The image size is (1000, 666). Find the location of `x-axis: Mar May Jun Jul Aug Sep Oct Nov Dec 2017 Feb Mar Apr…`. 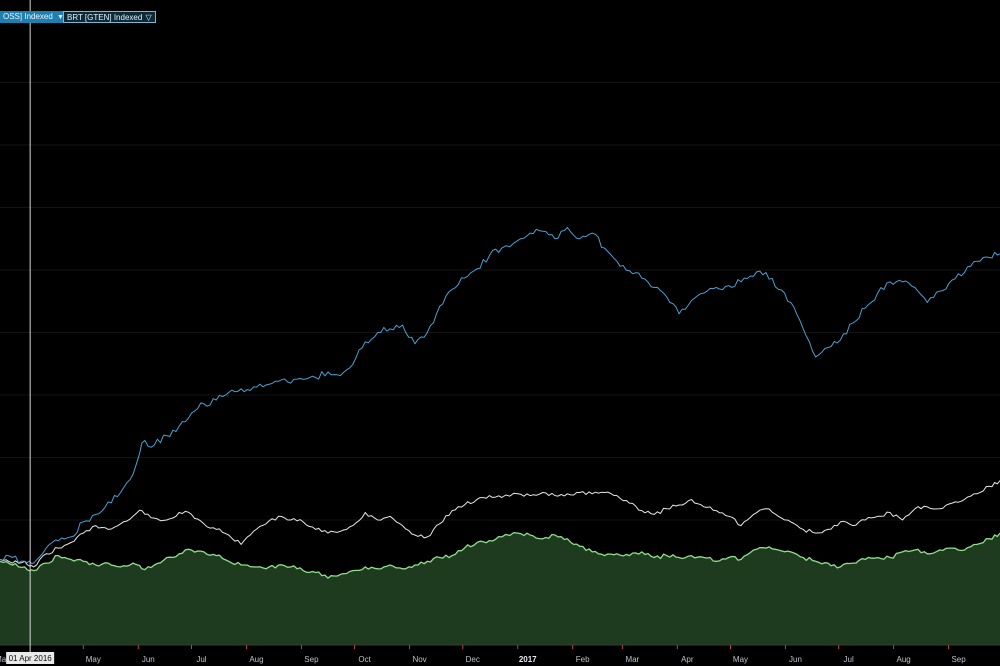

x-axis: Mar May Jun Jul Aug Sep Oct Nov Dec 2017 Feb Mar Apr… is located at coordinates (483, 654).